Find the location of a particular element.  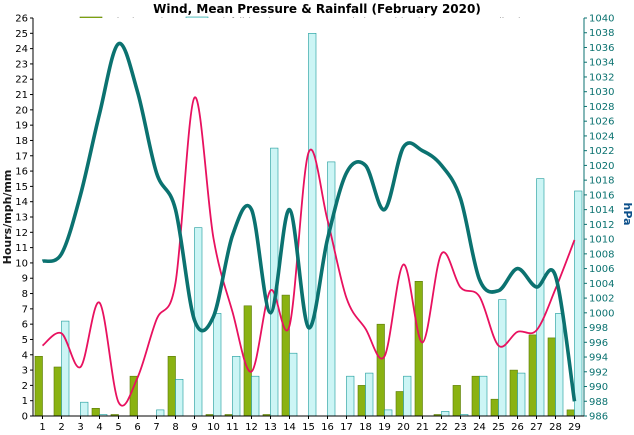

x-tick-label-2: 2 is located at coordinates (61, 427).